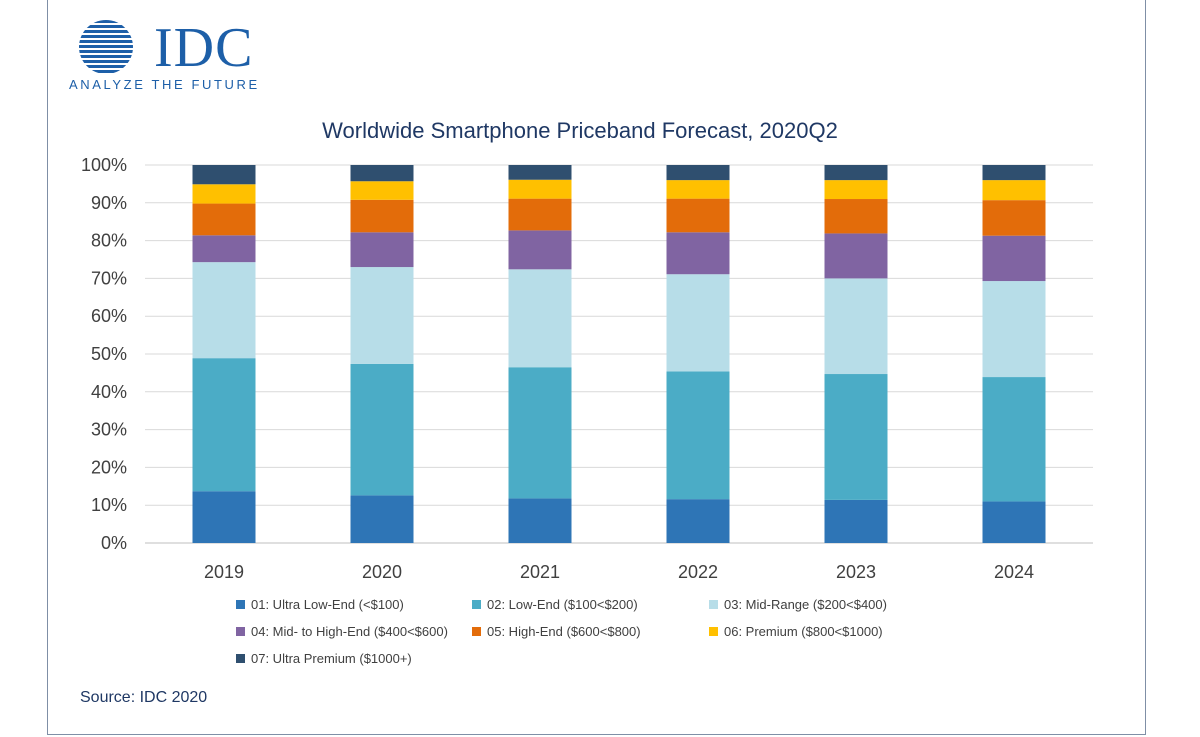 Image resolution: width=1200 pixels, height=737 pixels. What do you see at coordinates (805, 604) in the screenshot?
I see `legend-label: 03: Mid-Range ($200<$400)` at bounding box center [805, 604].